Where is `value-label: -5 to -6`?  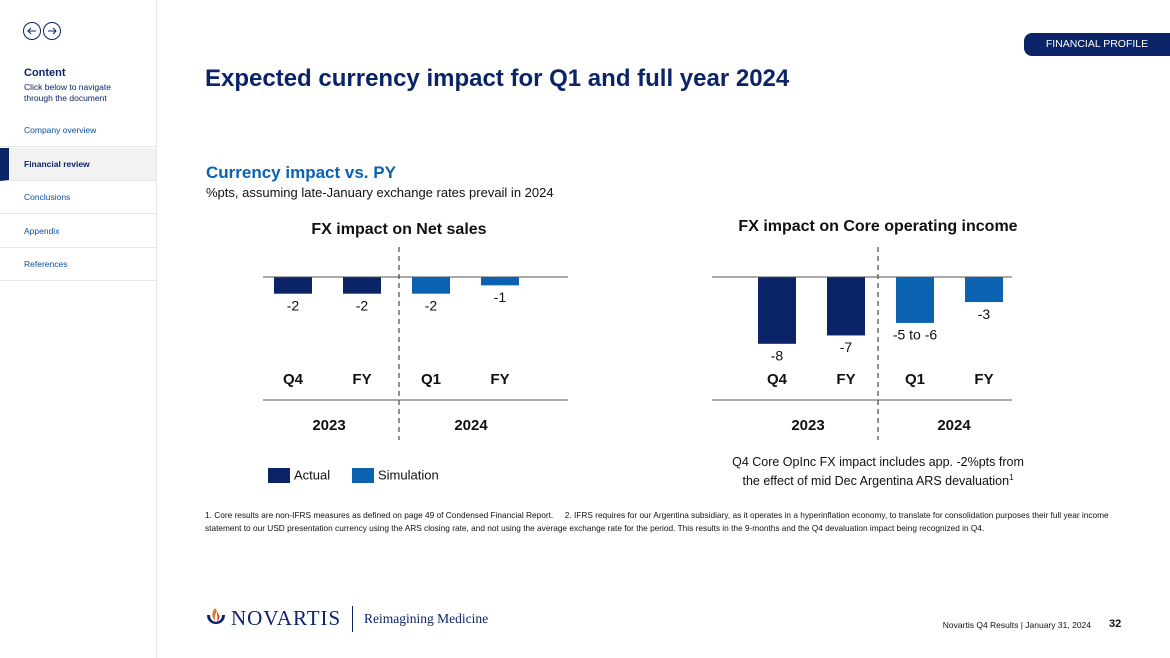 value-label: -5 to -6 is located at coordinates (915, 335).